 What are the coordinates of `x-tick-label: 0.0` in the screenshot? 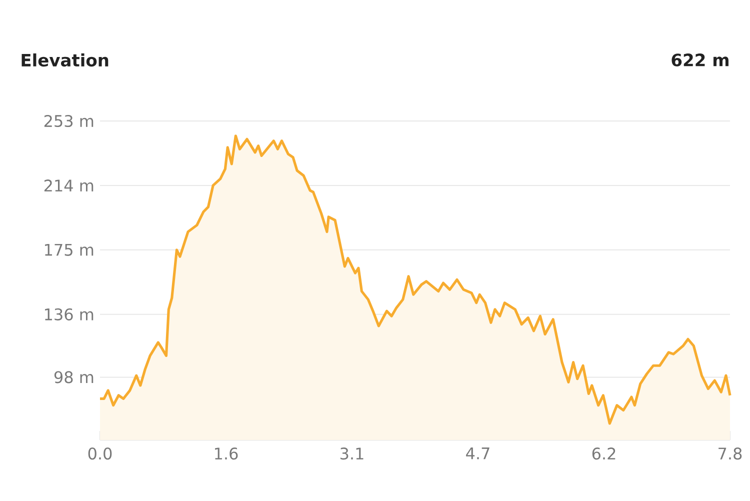 It's located at (100, 454).